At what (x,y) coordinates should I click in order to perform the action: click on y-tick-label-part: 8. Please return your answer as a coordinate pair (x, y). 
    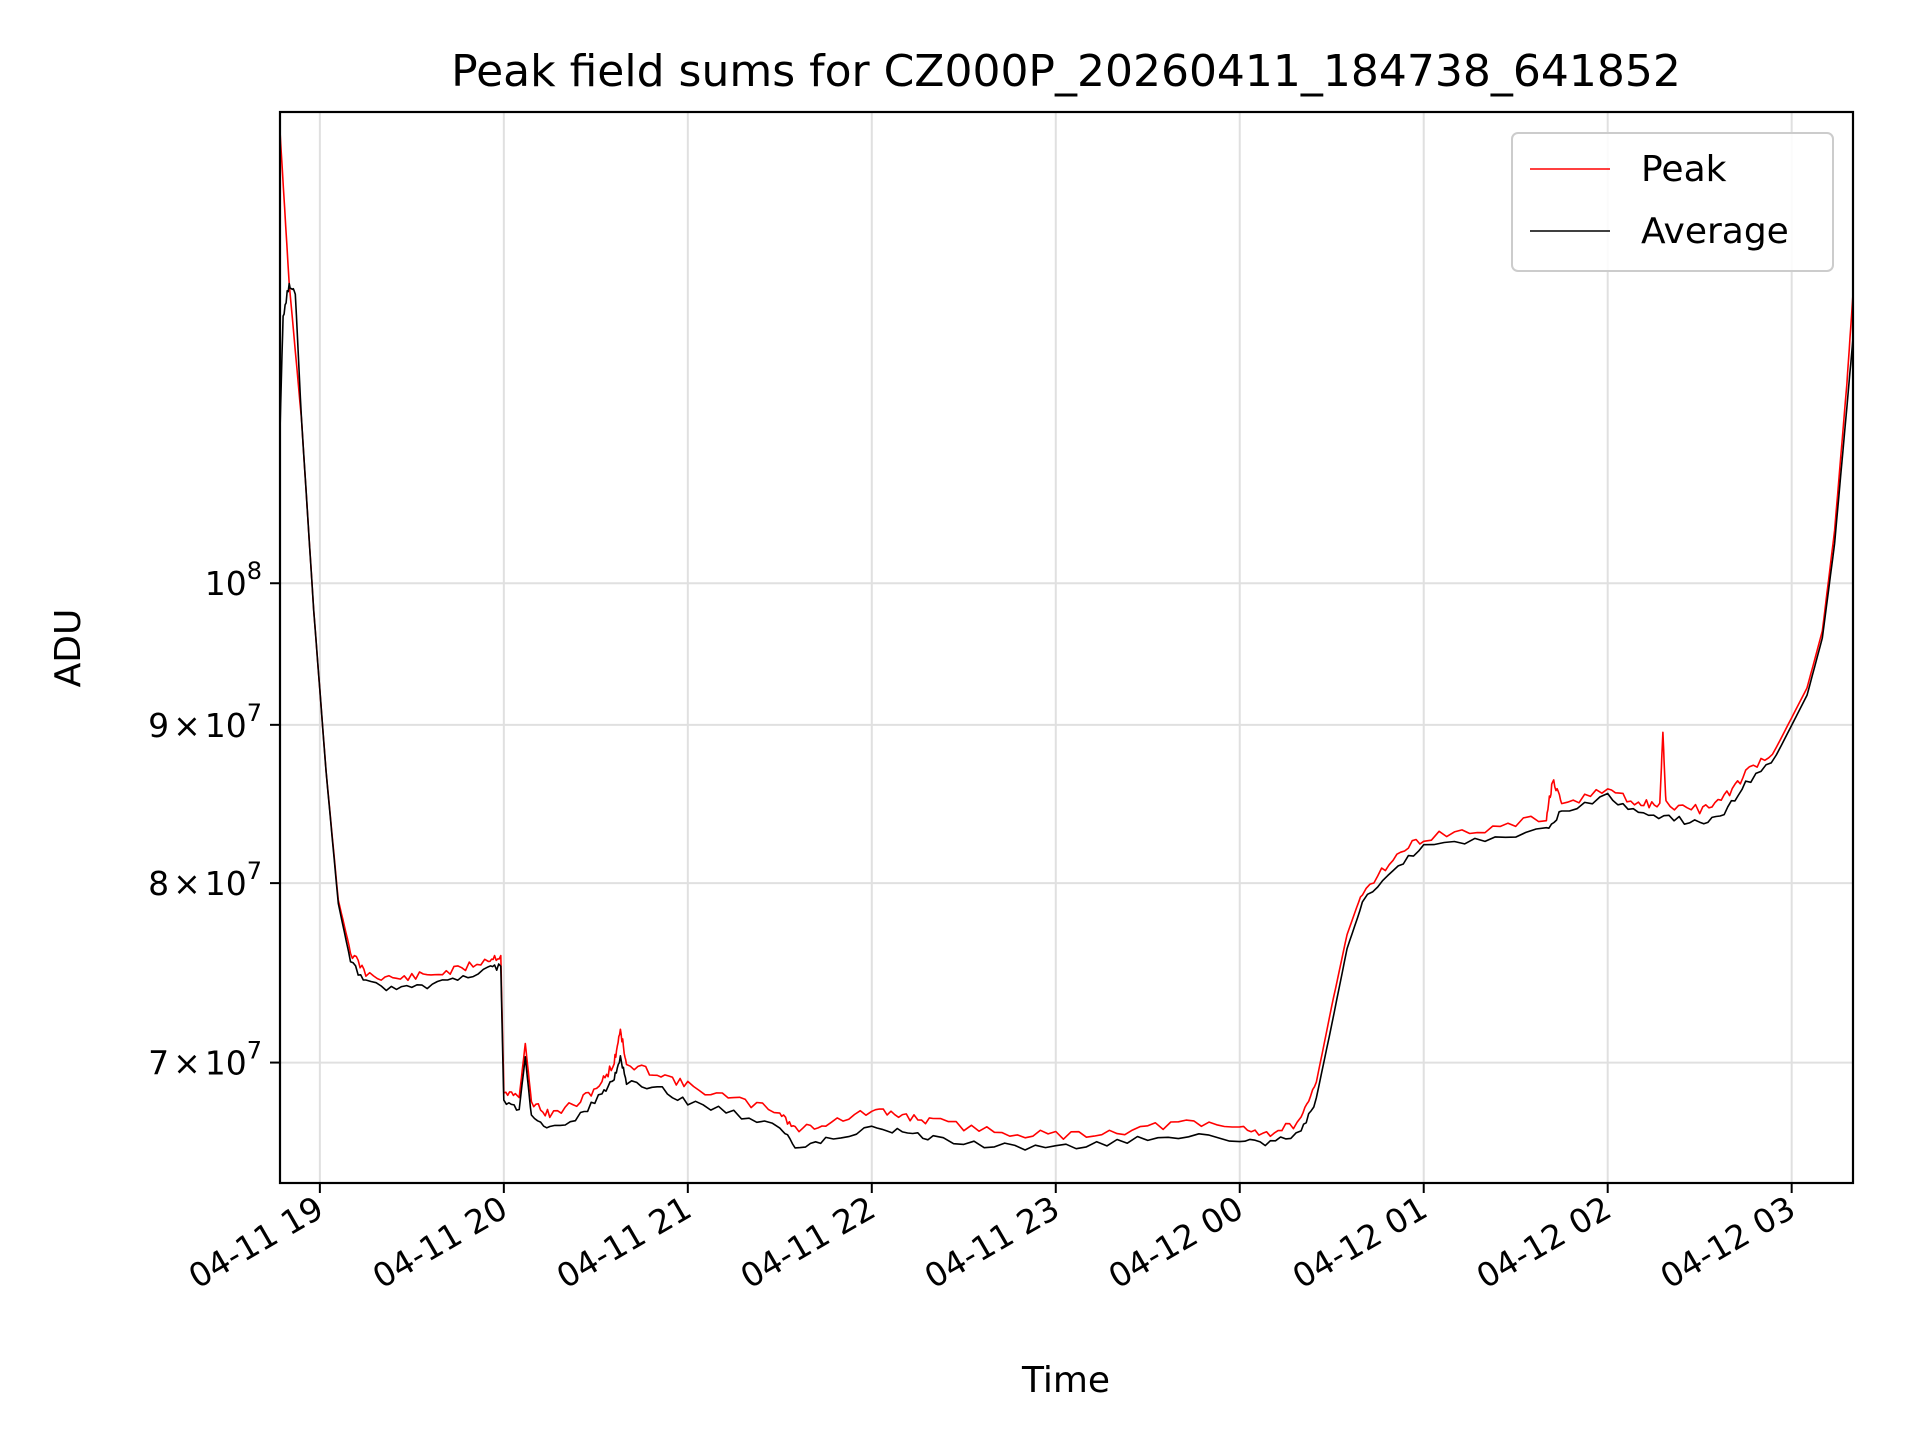
    Looking at the image, I should click on (158, 883).